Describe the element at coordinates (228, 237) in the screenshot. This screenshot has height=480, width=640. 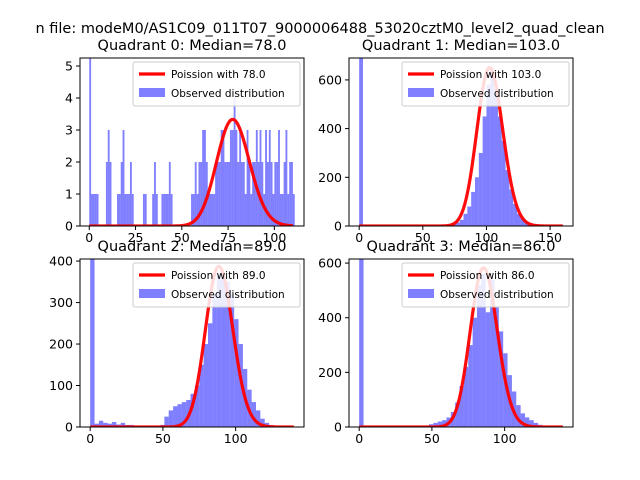
I see `x-tick-label: 75` at that location.